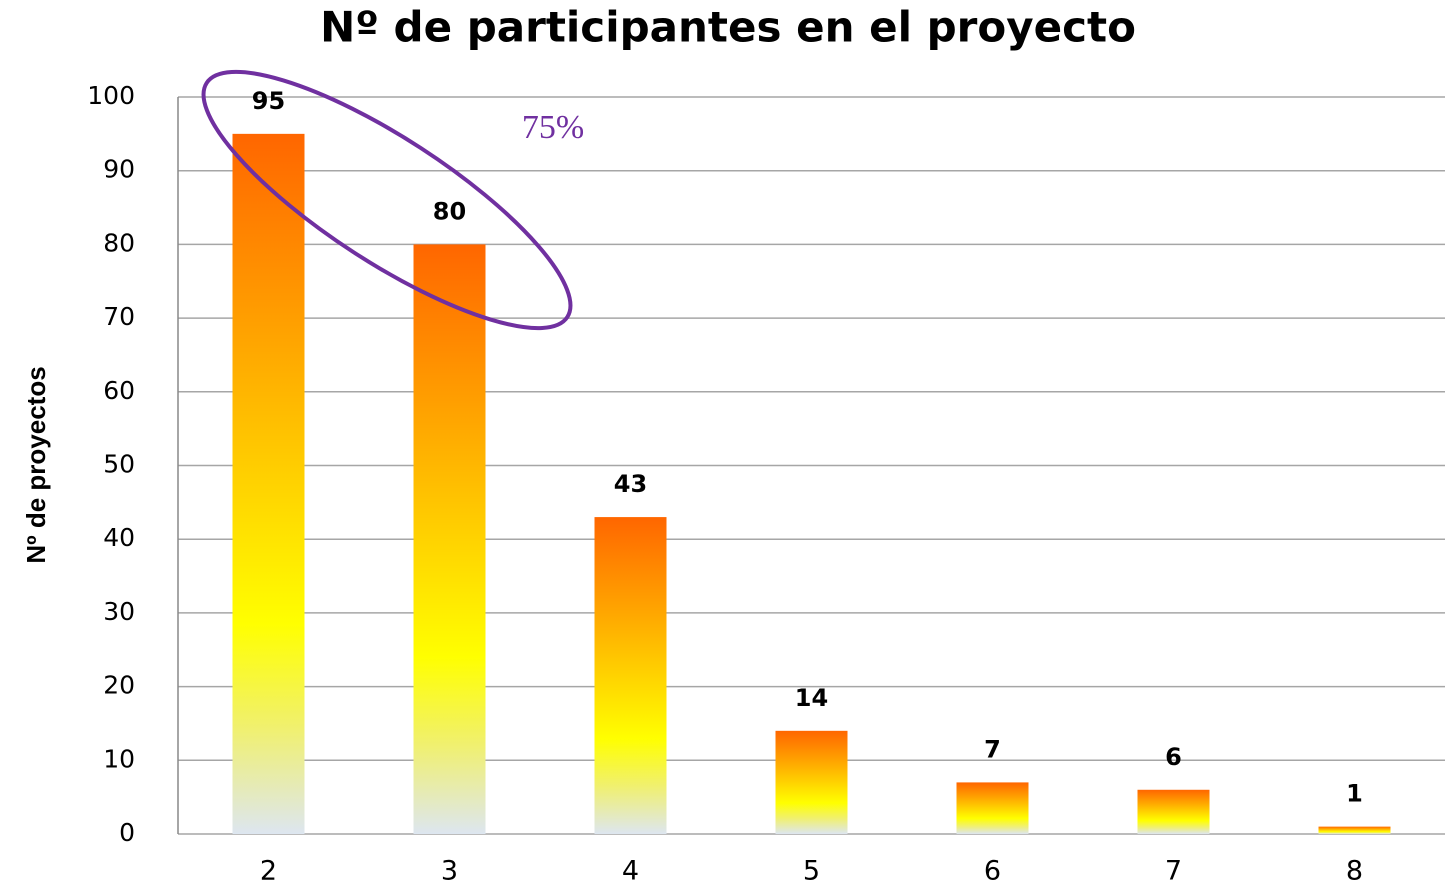  What do you see at coordinates (119, 758) in the screenshot?
I see `y-tick-label: 10` at bounding box center [119, 758].